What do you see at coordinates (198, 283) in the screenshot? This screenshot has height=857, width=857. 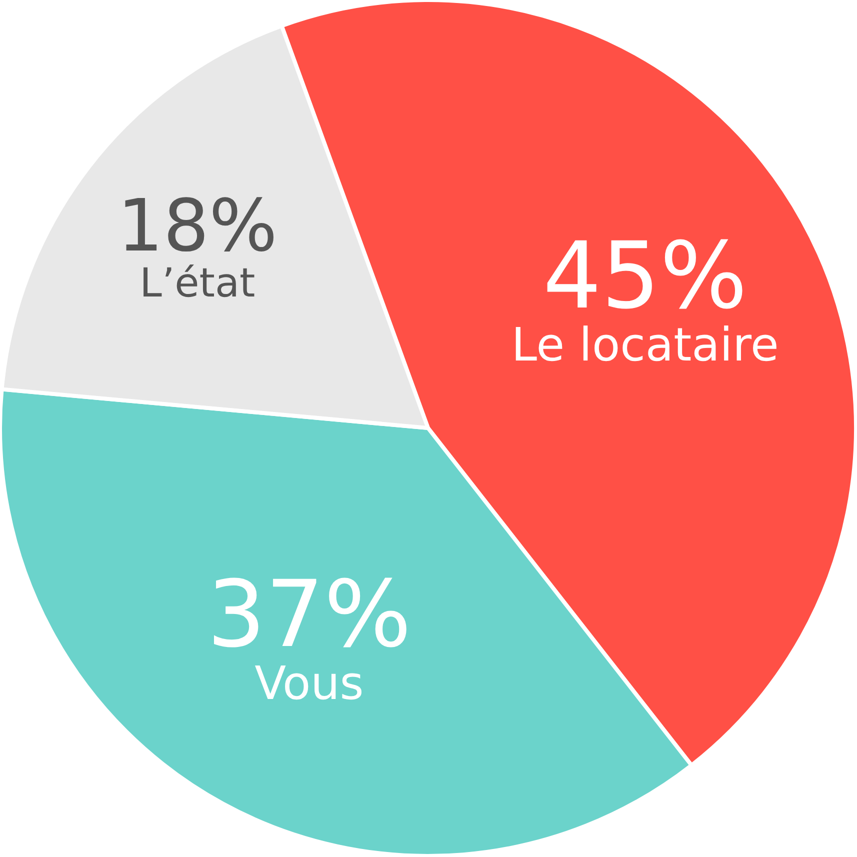 I see `slice-label: L’état` at bounding box center [198, 283].